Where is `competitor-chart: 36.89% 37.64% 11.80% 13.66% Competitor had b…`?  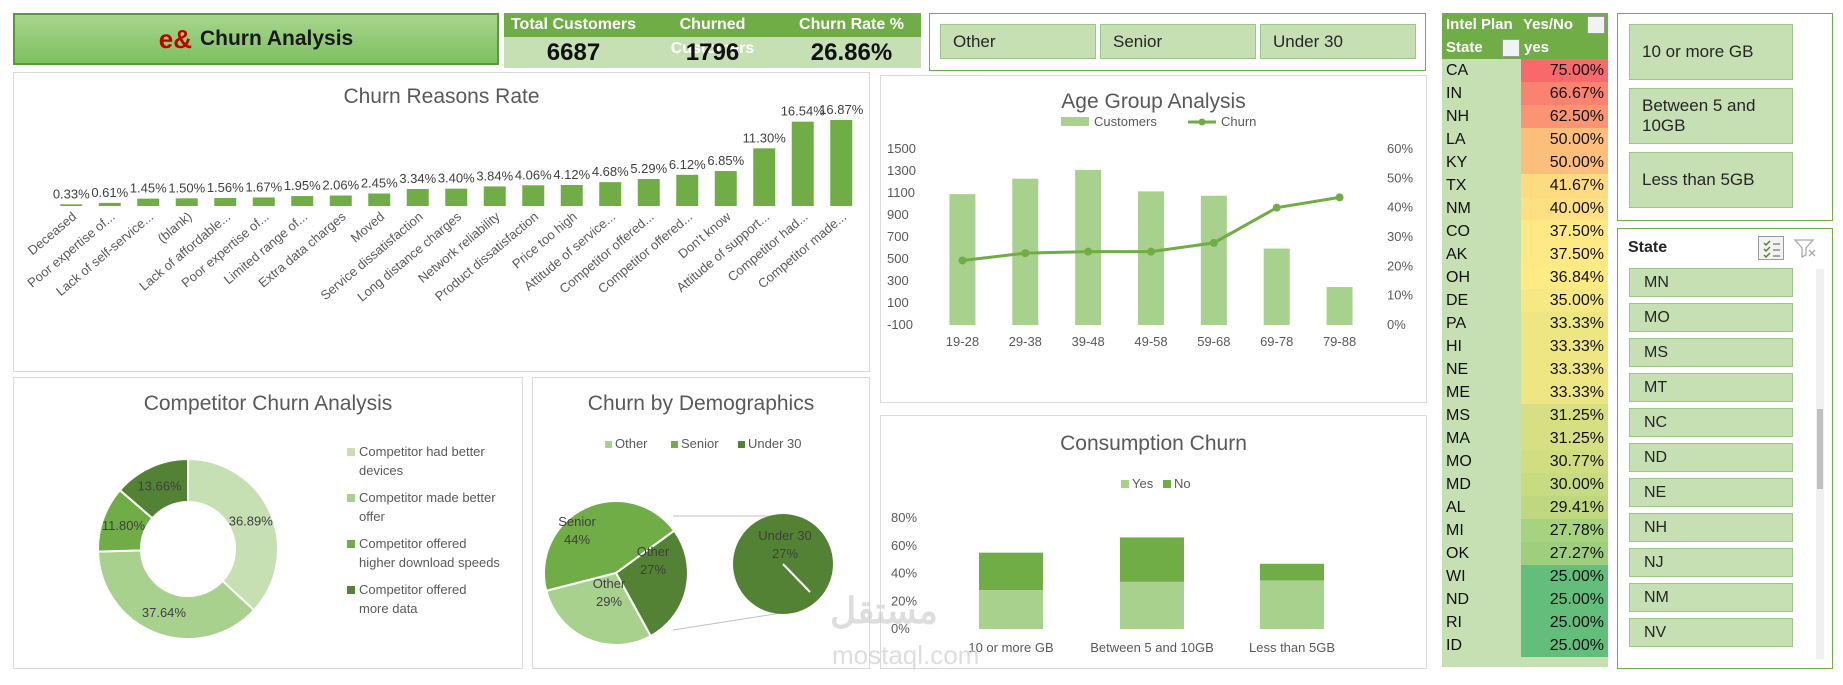
competitor-chart: 36.89% 37.64% 11.80% 13.66% Competitor had b… is located at coordinates (298, 542).